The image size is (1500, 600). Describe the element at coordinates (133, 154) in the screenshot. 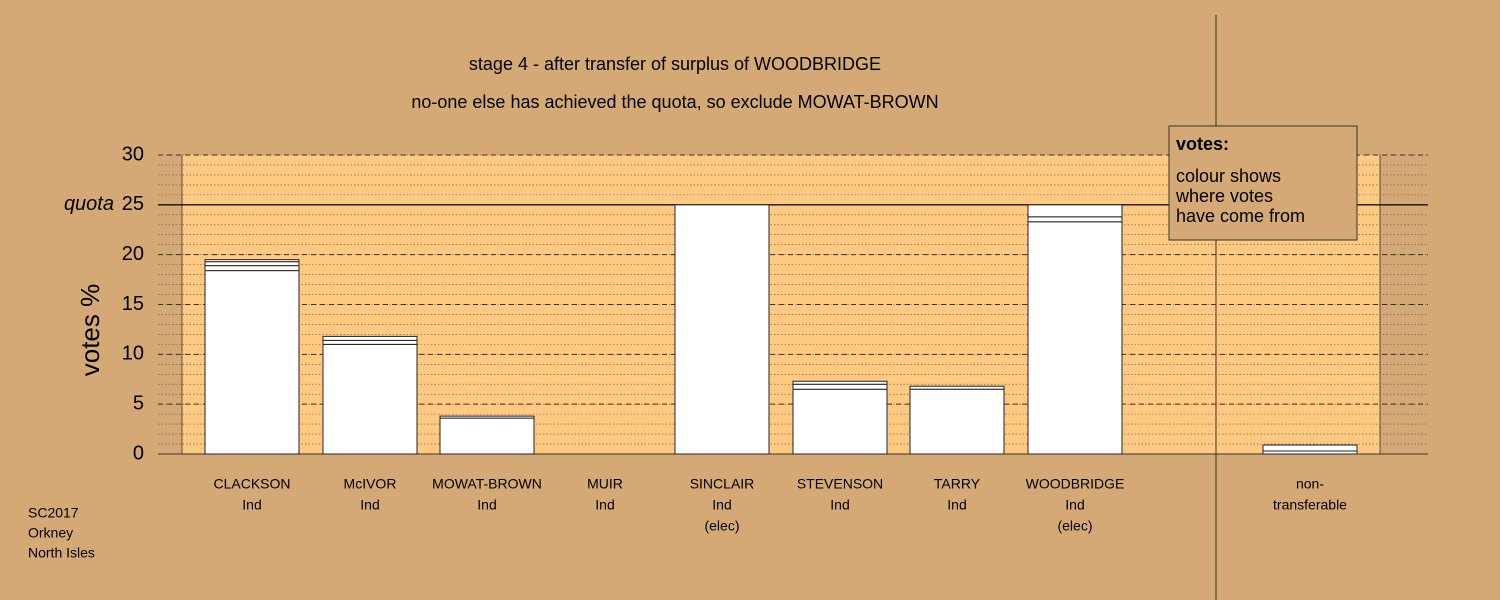

I see `y-tick-label: 30` at that location.